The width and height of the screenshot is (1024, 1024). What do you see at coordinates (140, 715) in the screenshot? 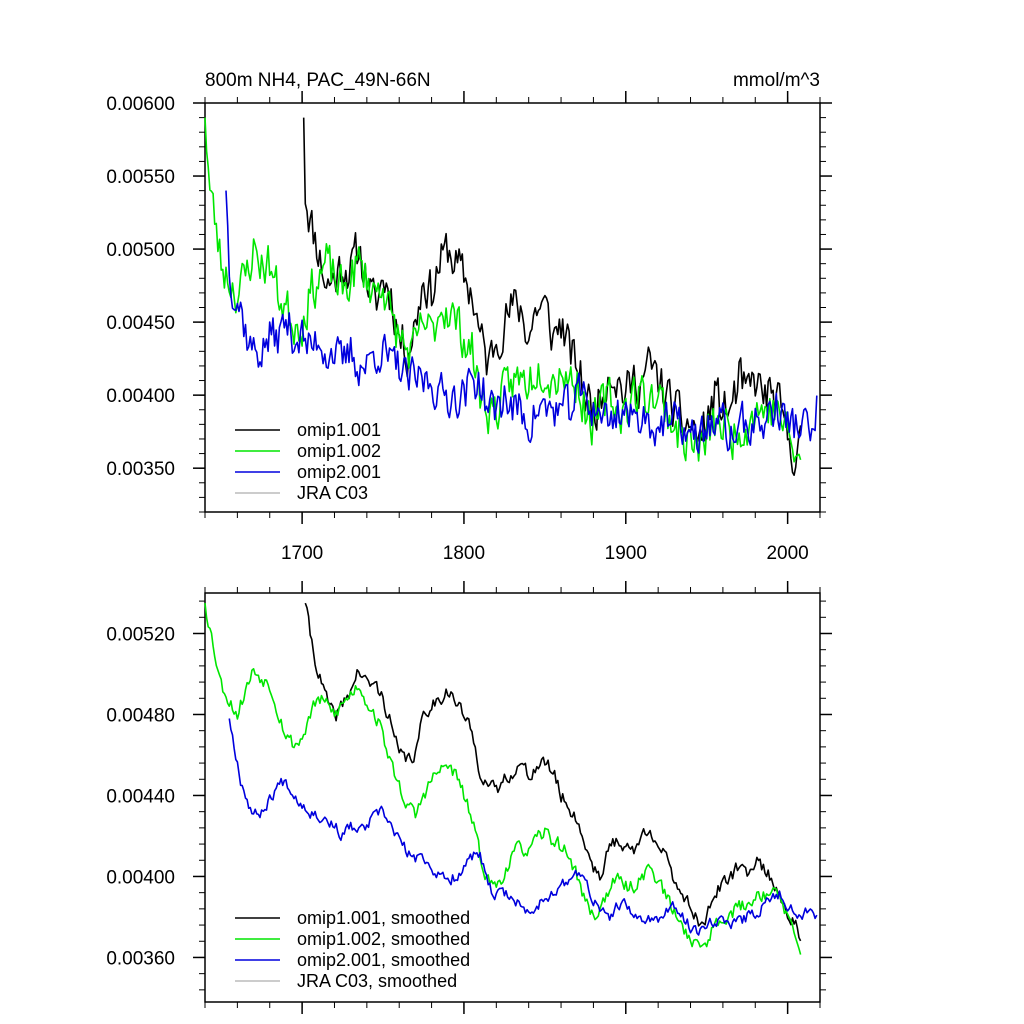
I see `y-tick-label: 0.00480` at bounding box center [140, 715].